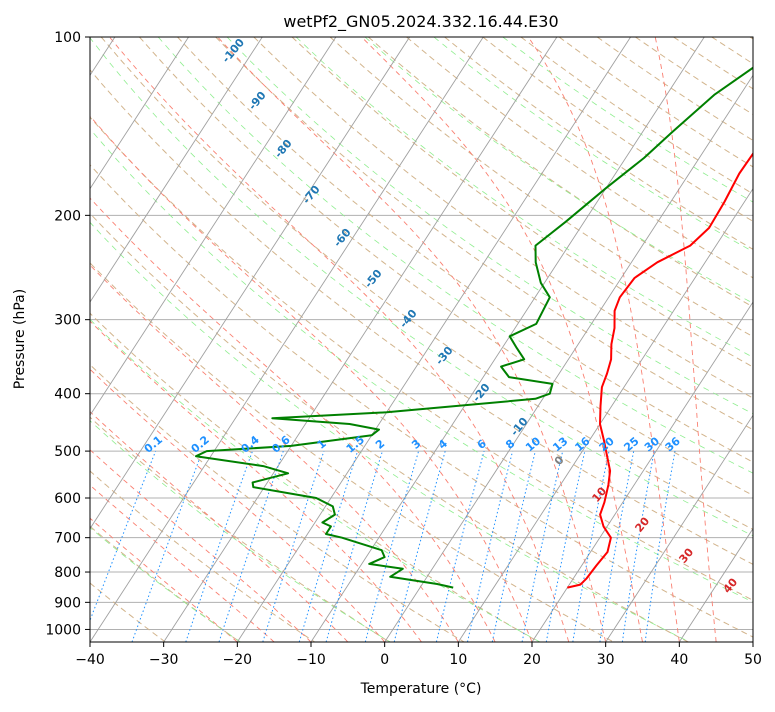 The width and height of the screenshot is (775, 712). Describe the element at coordinates (679, 660) in the screenshot. I see `x-tick-label: 40` at that location.